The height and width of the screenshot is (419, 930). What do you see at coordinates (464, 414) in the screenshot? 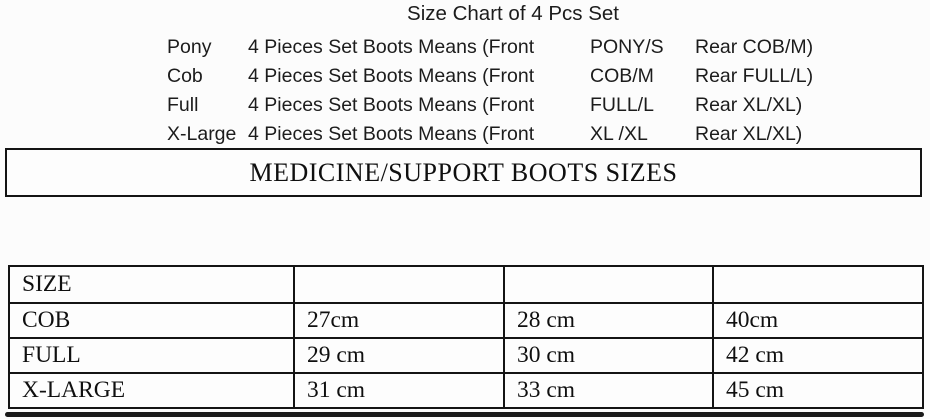
I see `bottom-divider-line` at bounding box center [464, 414].